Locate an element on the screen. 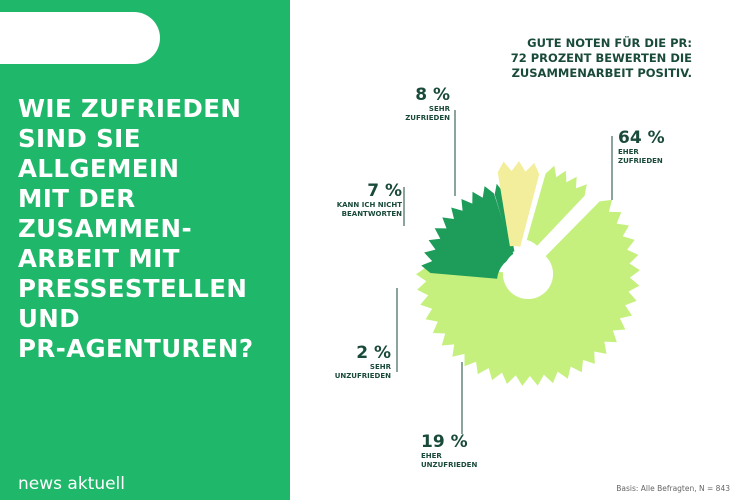 The width and height of the screenshot is (750, 500). label-sehr-unzufrieden: 2 % sehr unzufrieden is located at coordinates (363, 362).